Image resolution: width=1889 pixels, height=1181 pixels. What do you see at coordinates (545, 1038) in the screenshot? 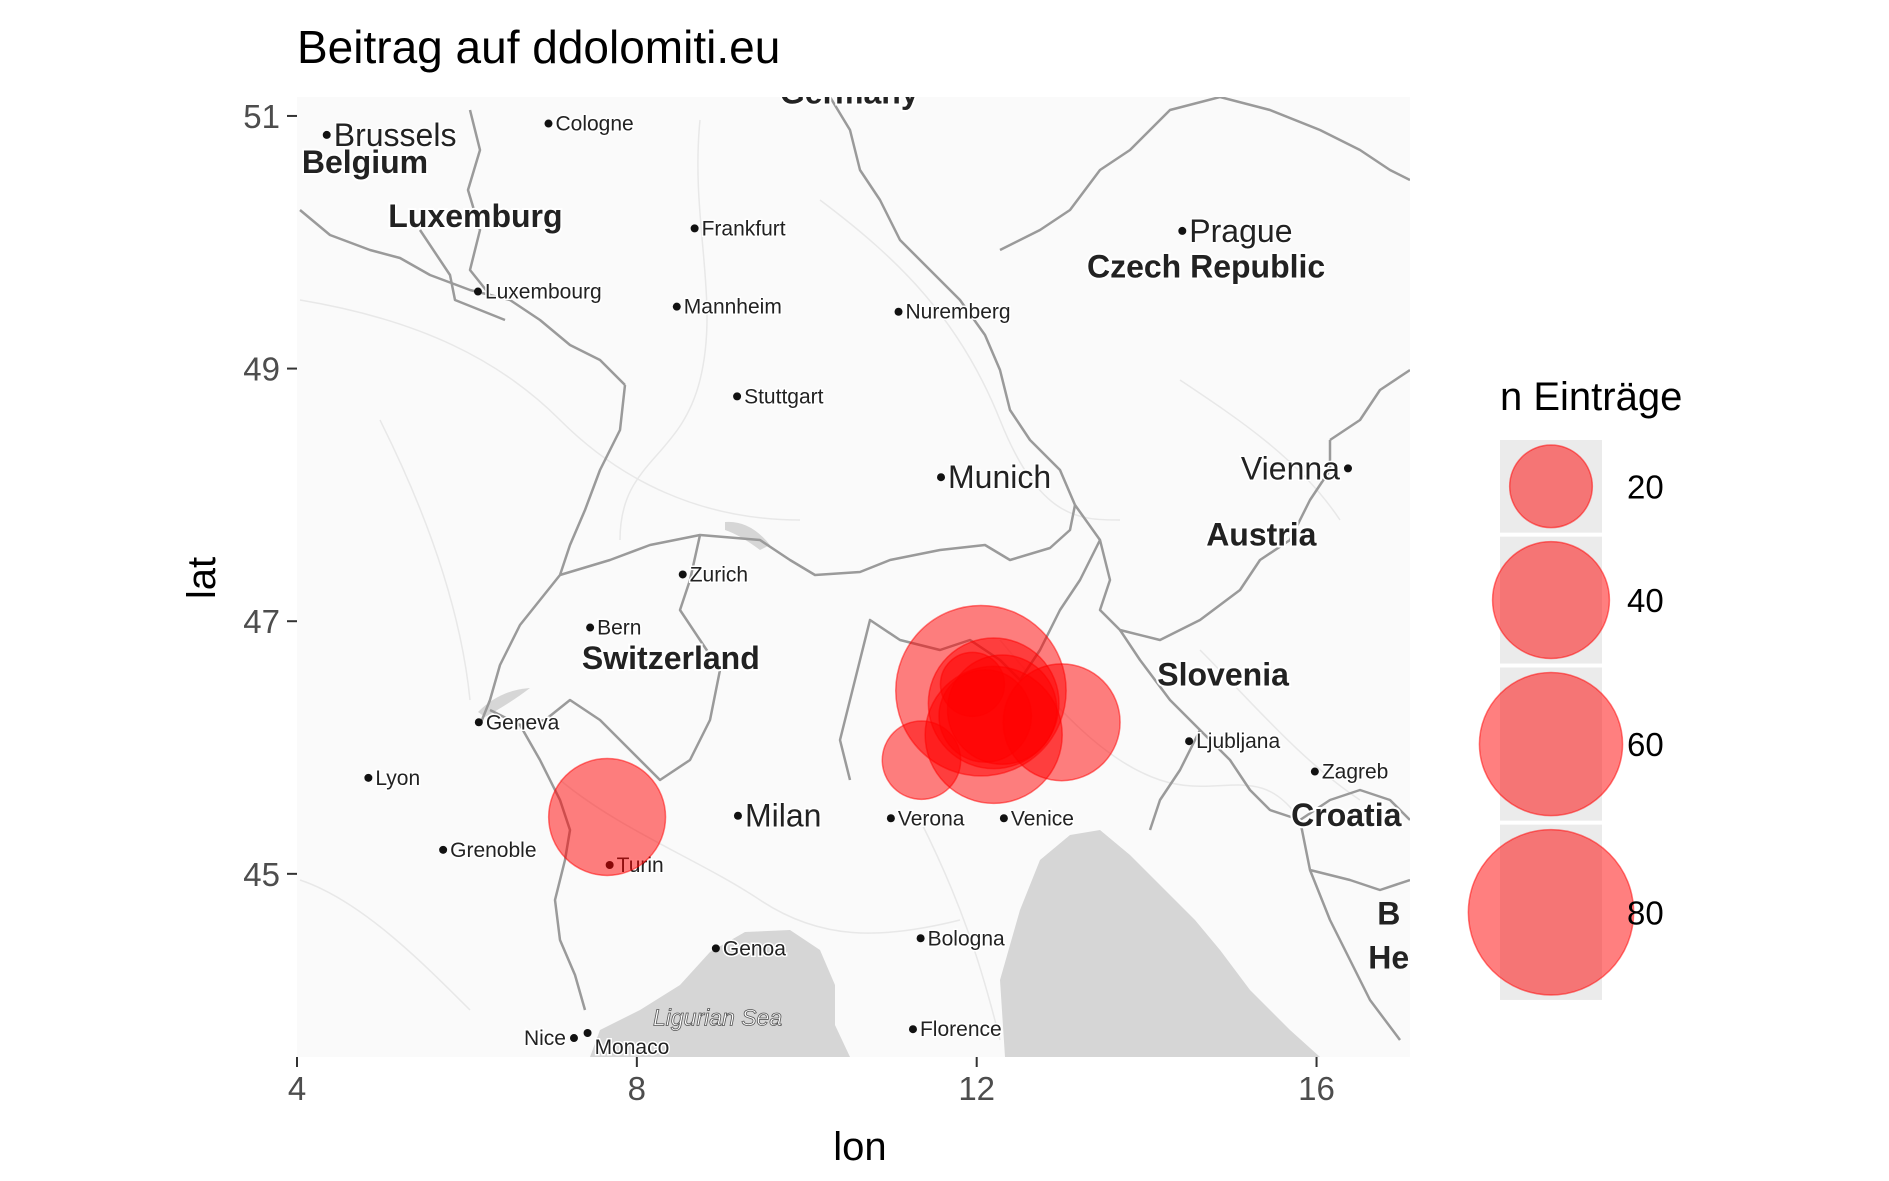
I see `city-label: Nice` at bounding box center [545, 1038].